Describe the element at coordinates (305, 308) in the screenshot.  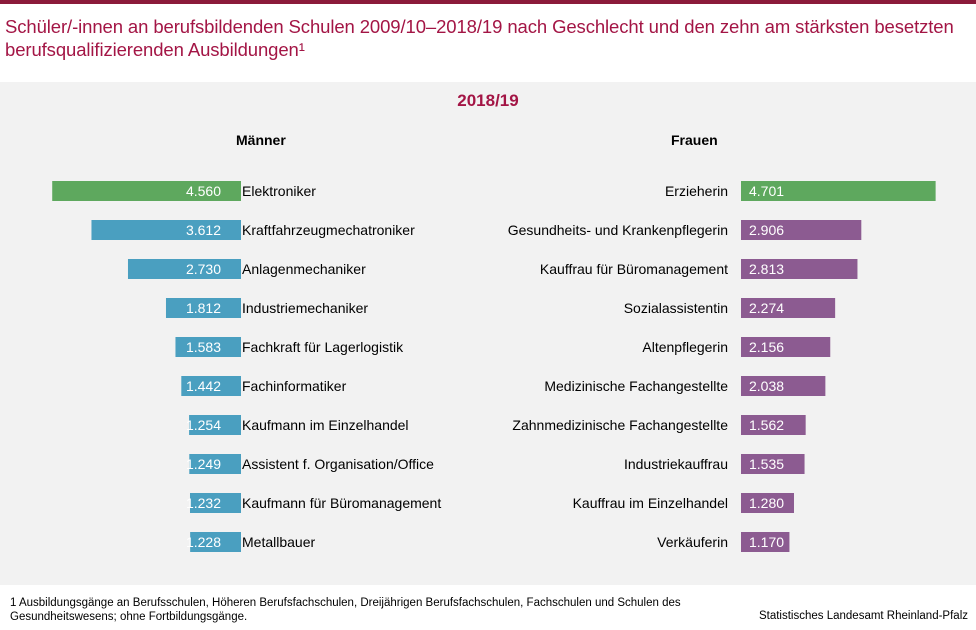
I see `men-category-label: Industriemechaniker` at that location.